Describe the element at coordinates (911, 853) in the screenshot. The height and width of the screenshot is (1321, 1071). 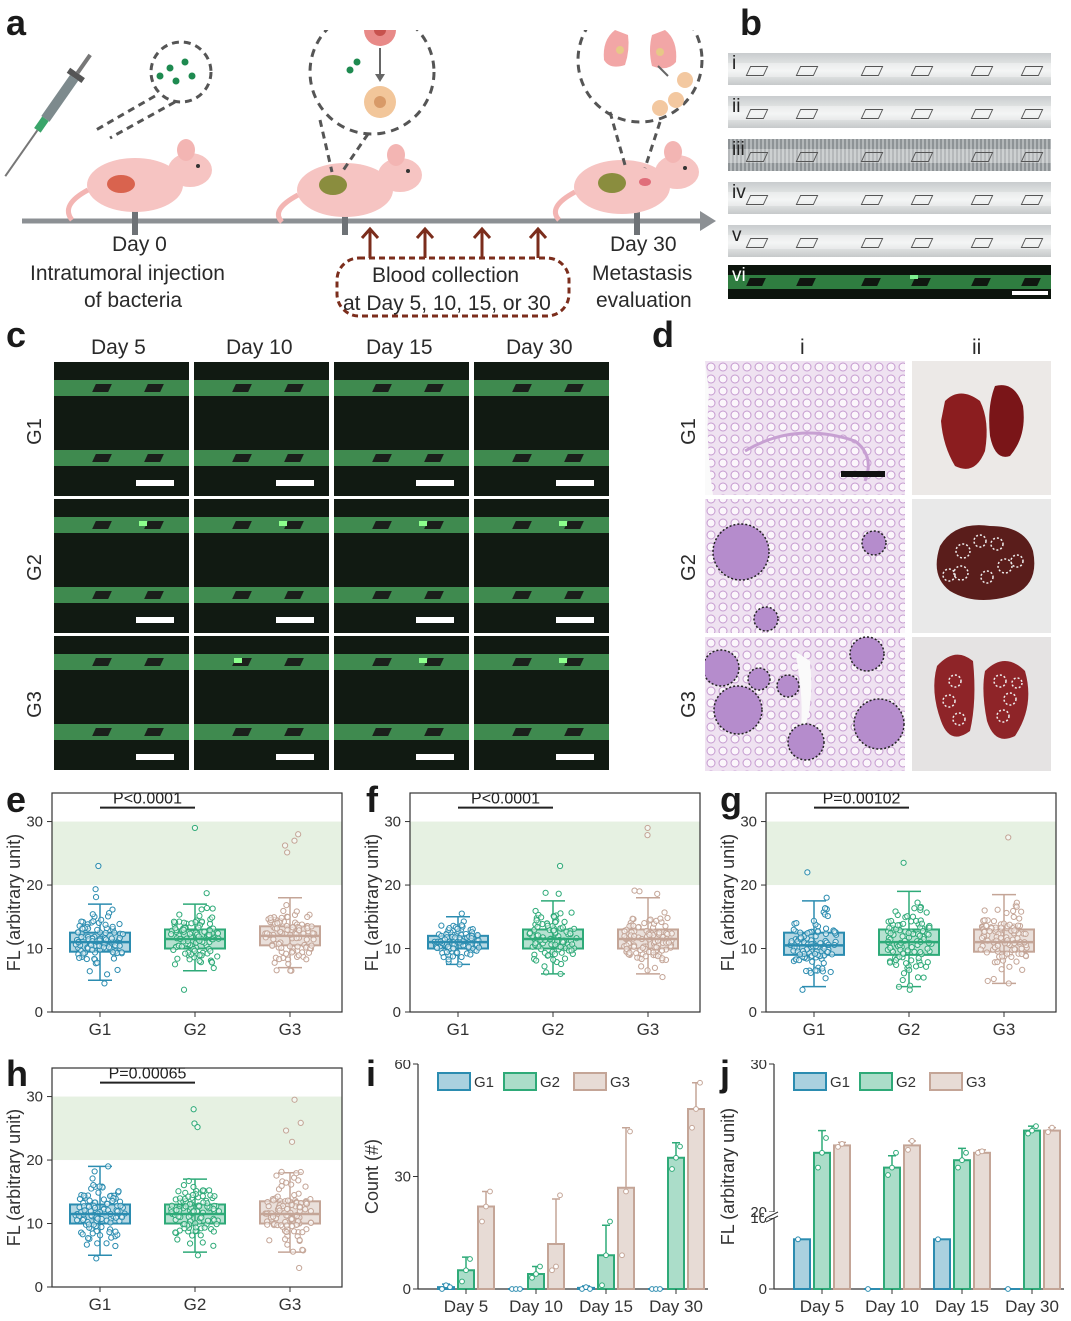
I see `highlight-band` at that location.